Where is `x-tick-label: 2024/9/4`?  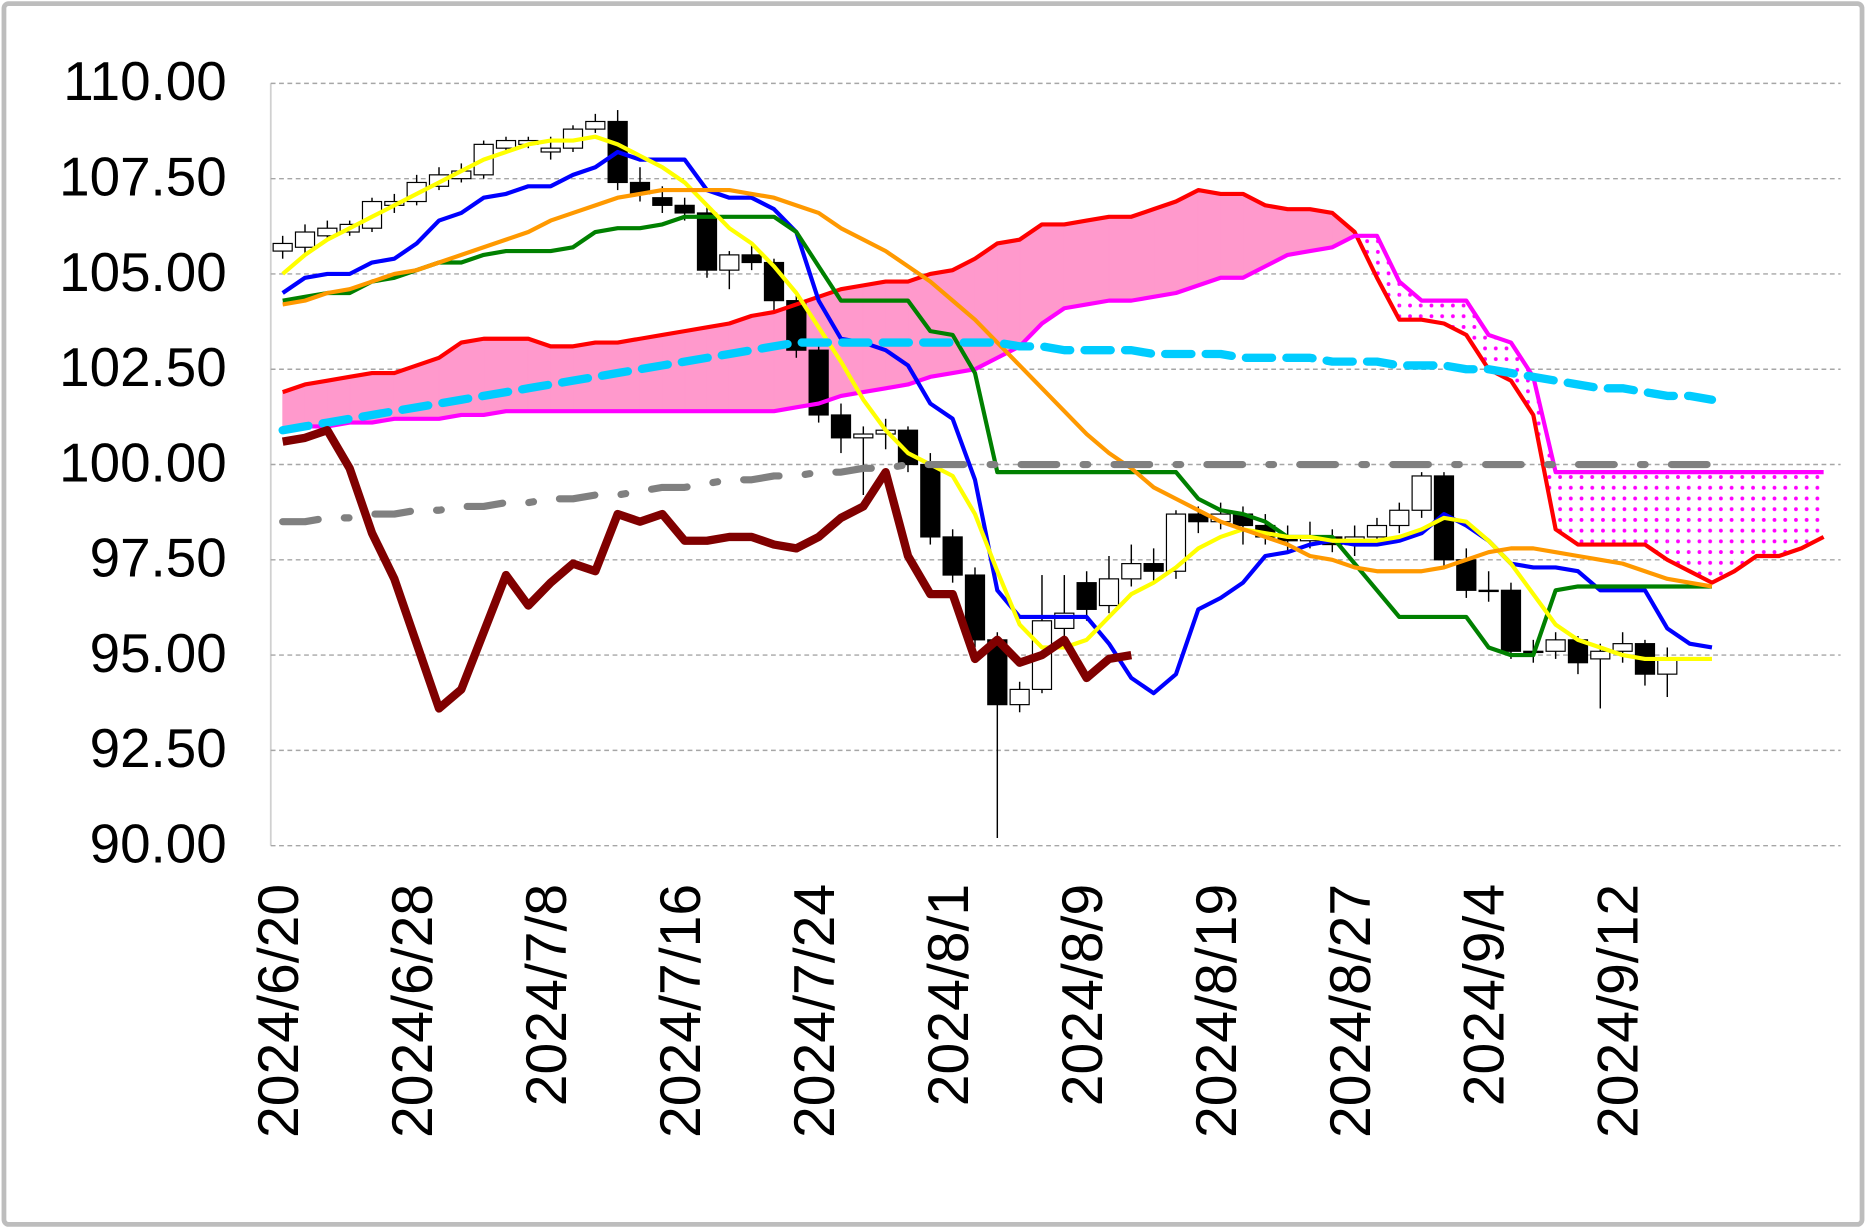
x-tick-label: 2024/9/4 is located at coordinates (1485, 995).